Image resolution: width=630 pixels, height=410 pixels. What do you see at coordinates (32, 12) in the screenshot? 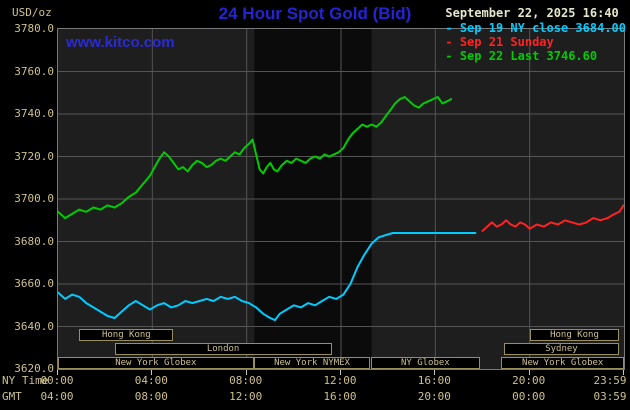
I see `y-axis-units: USD/oz` at bounding box center [32, 12].